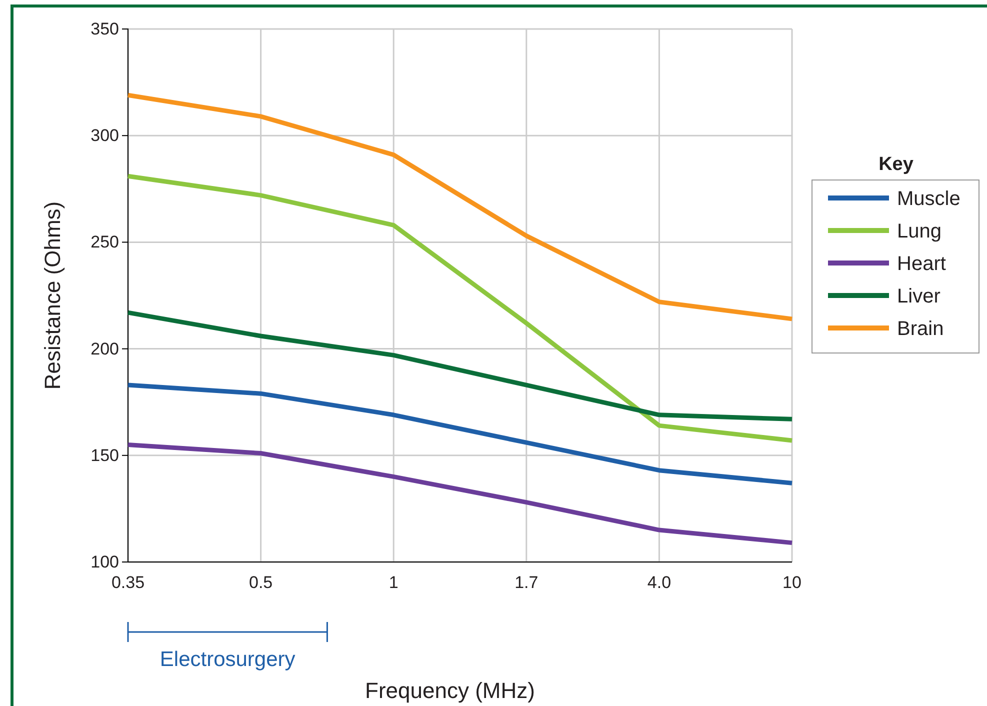 Image resolution: width=987 pixels, height=706 pixels. What do you see at coordinates (920, 329) in the screenshot?
I see `legend-label: Brain` at bounding box center [920, 329].